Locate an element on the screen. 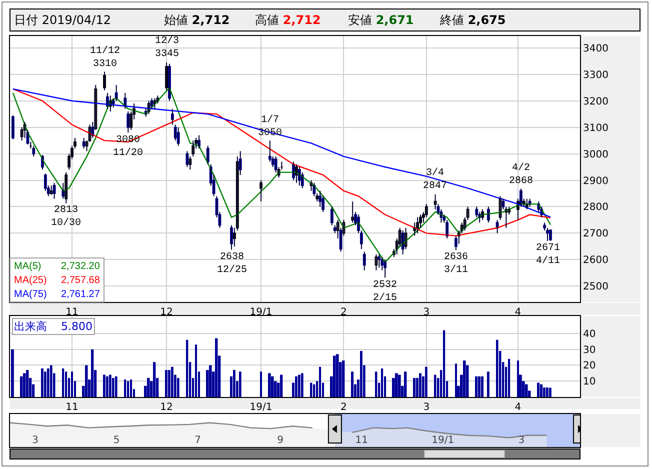 The image size is (652, 469). text: 安値 2,671 is located at coordinates (381, 20).